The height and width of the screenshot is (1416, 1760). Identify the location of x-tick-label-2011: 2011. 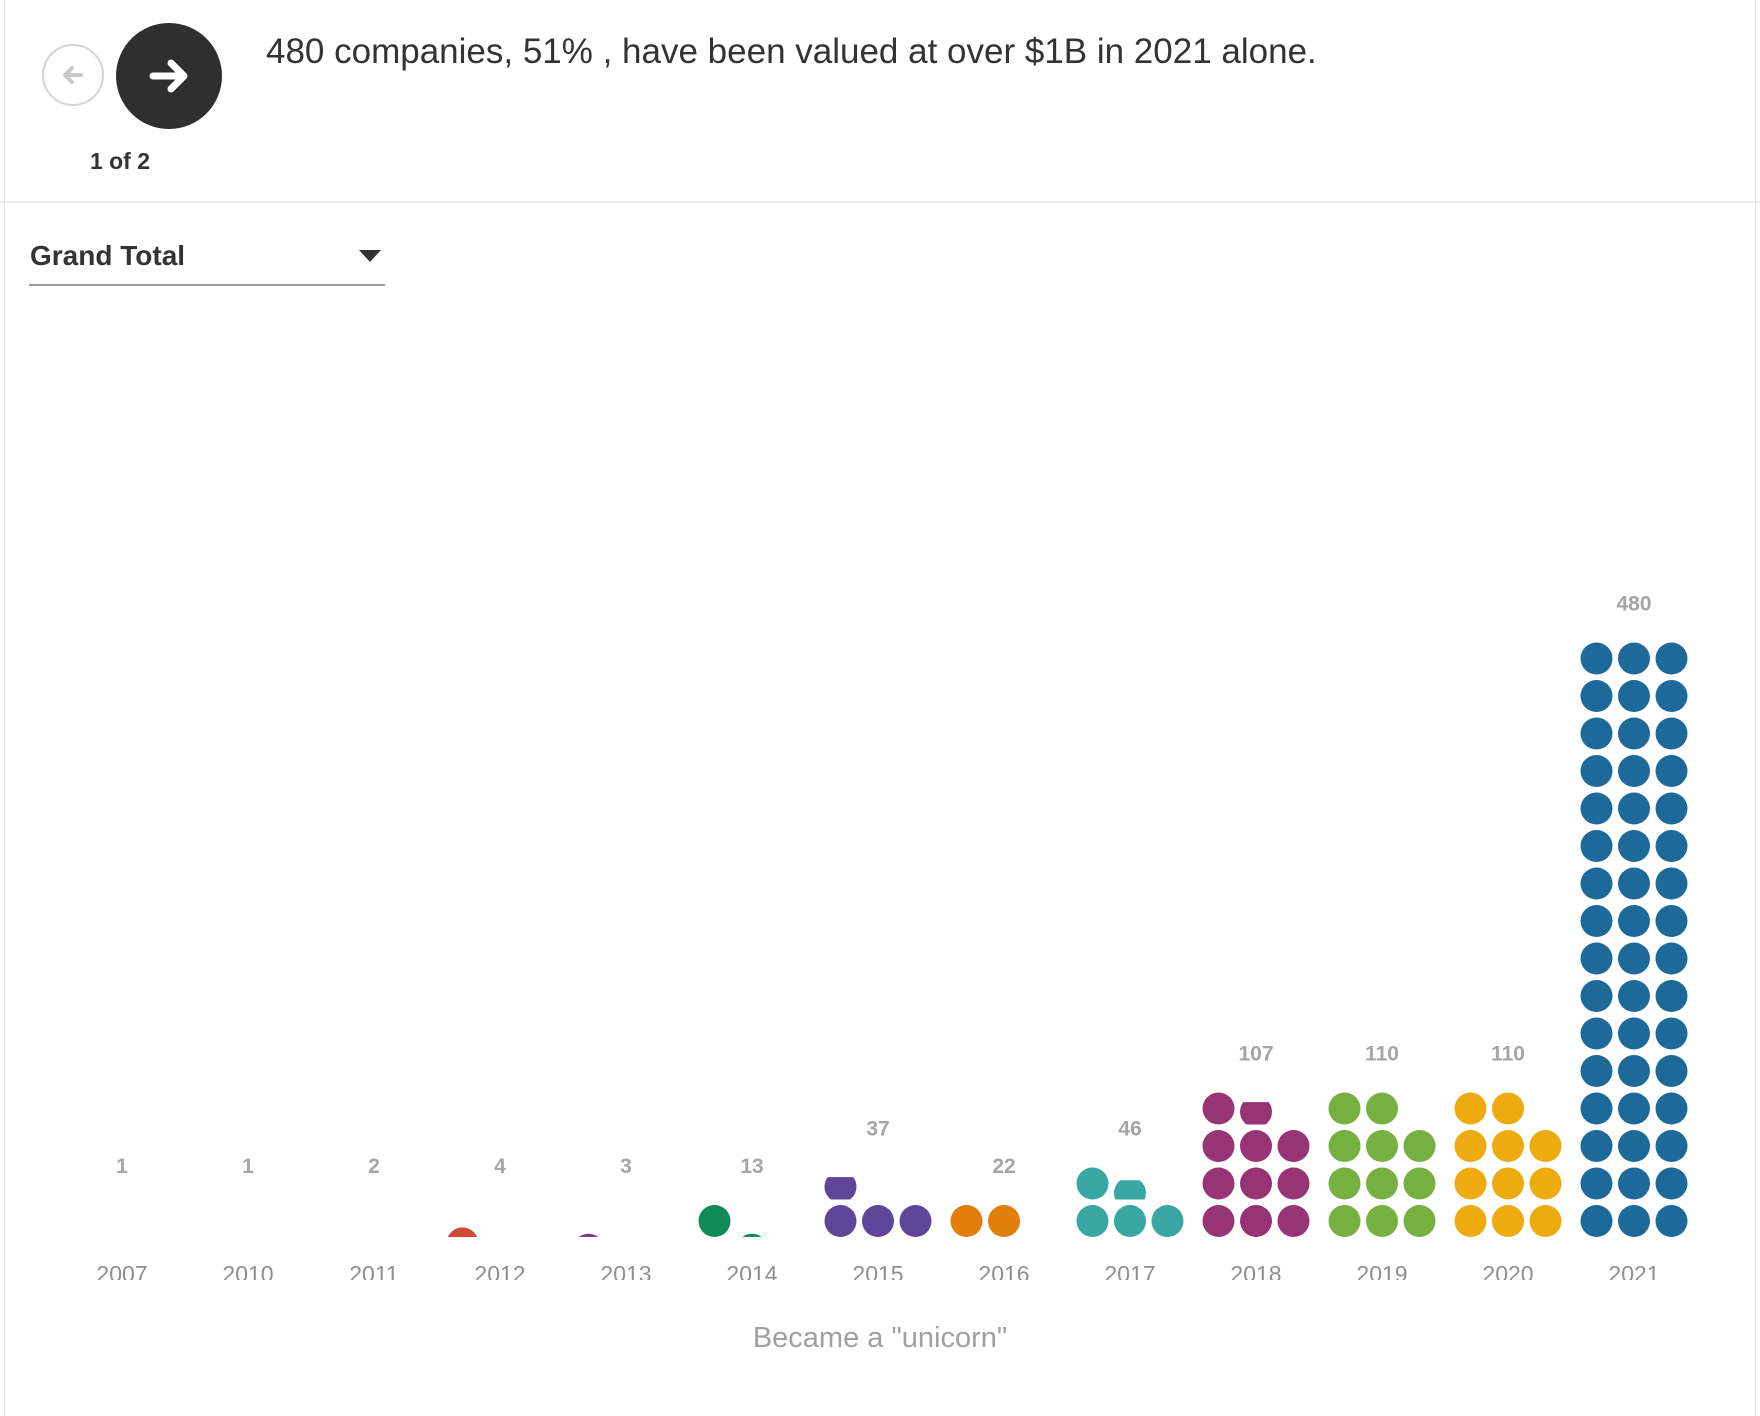
(373, 1270).